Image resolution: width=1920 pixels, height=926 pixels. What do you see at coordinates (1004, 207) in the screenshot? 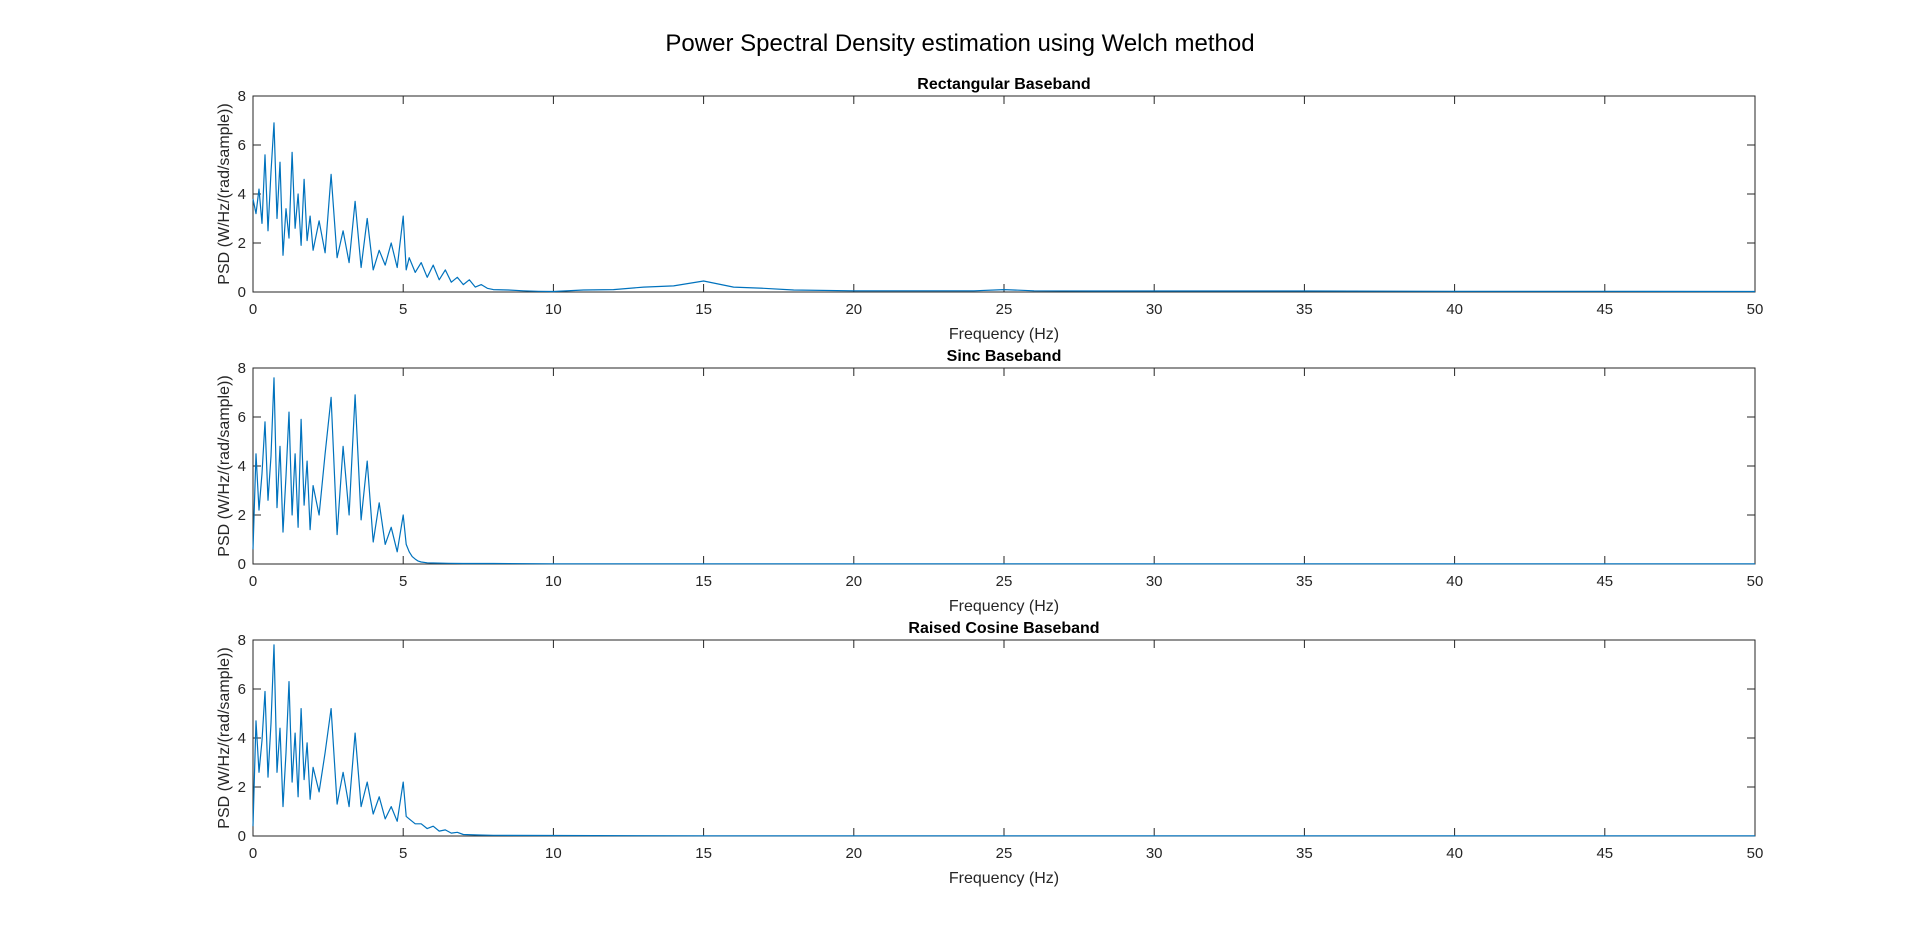
I see `psd-series-line` at bounding box center [1004, 207].